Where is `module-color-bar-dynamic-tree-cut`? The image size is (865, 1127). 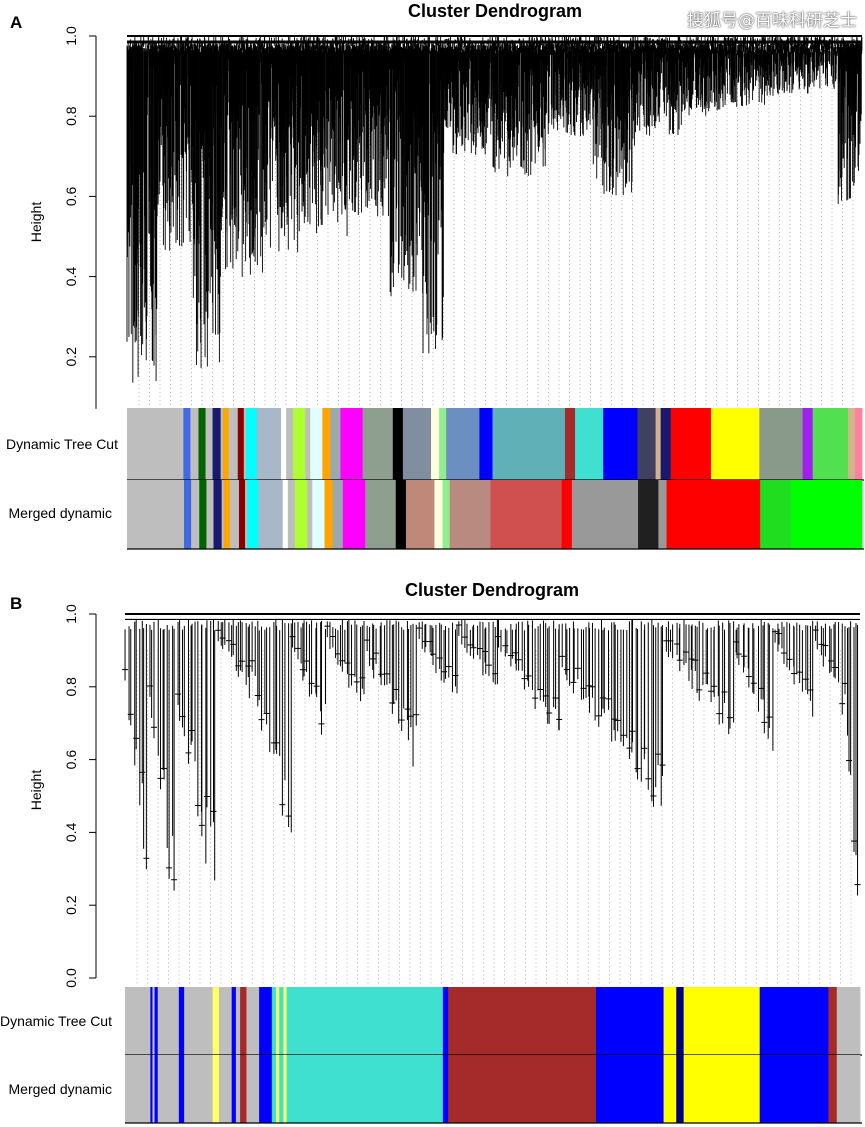 module-color-bar-dynamic-tree-cut is located at coordinates (493, 1021).